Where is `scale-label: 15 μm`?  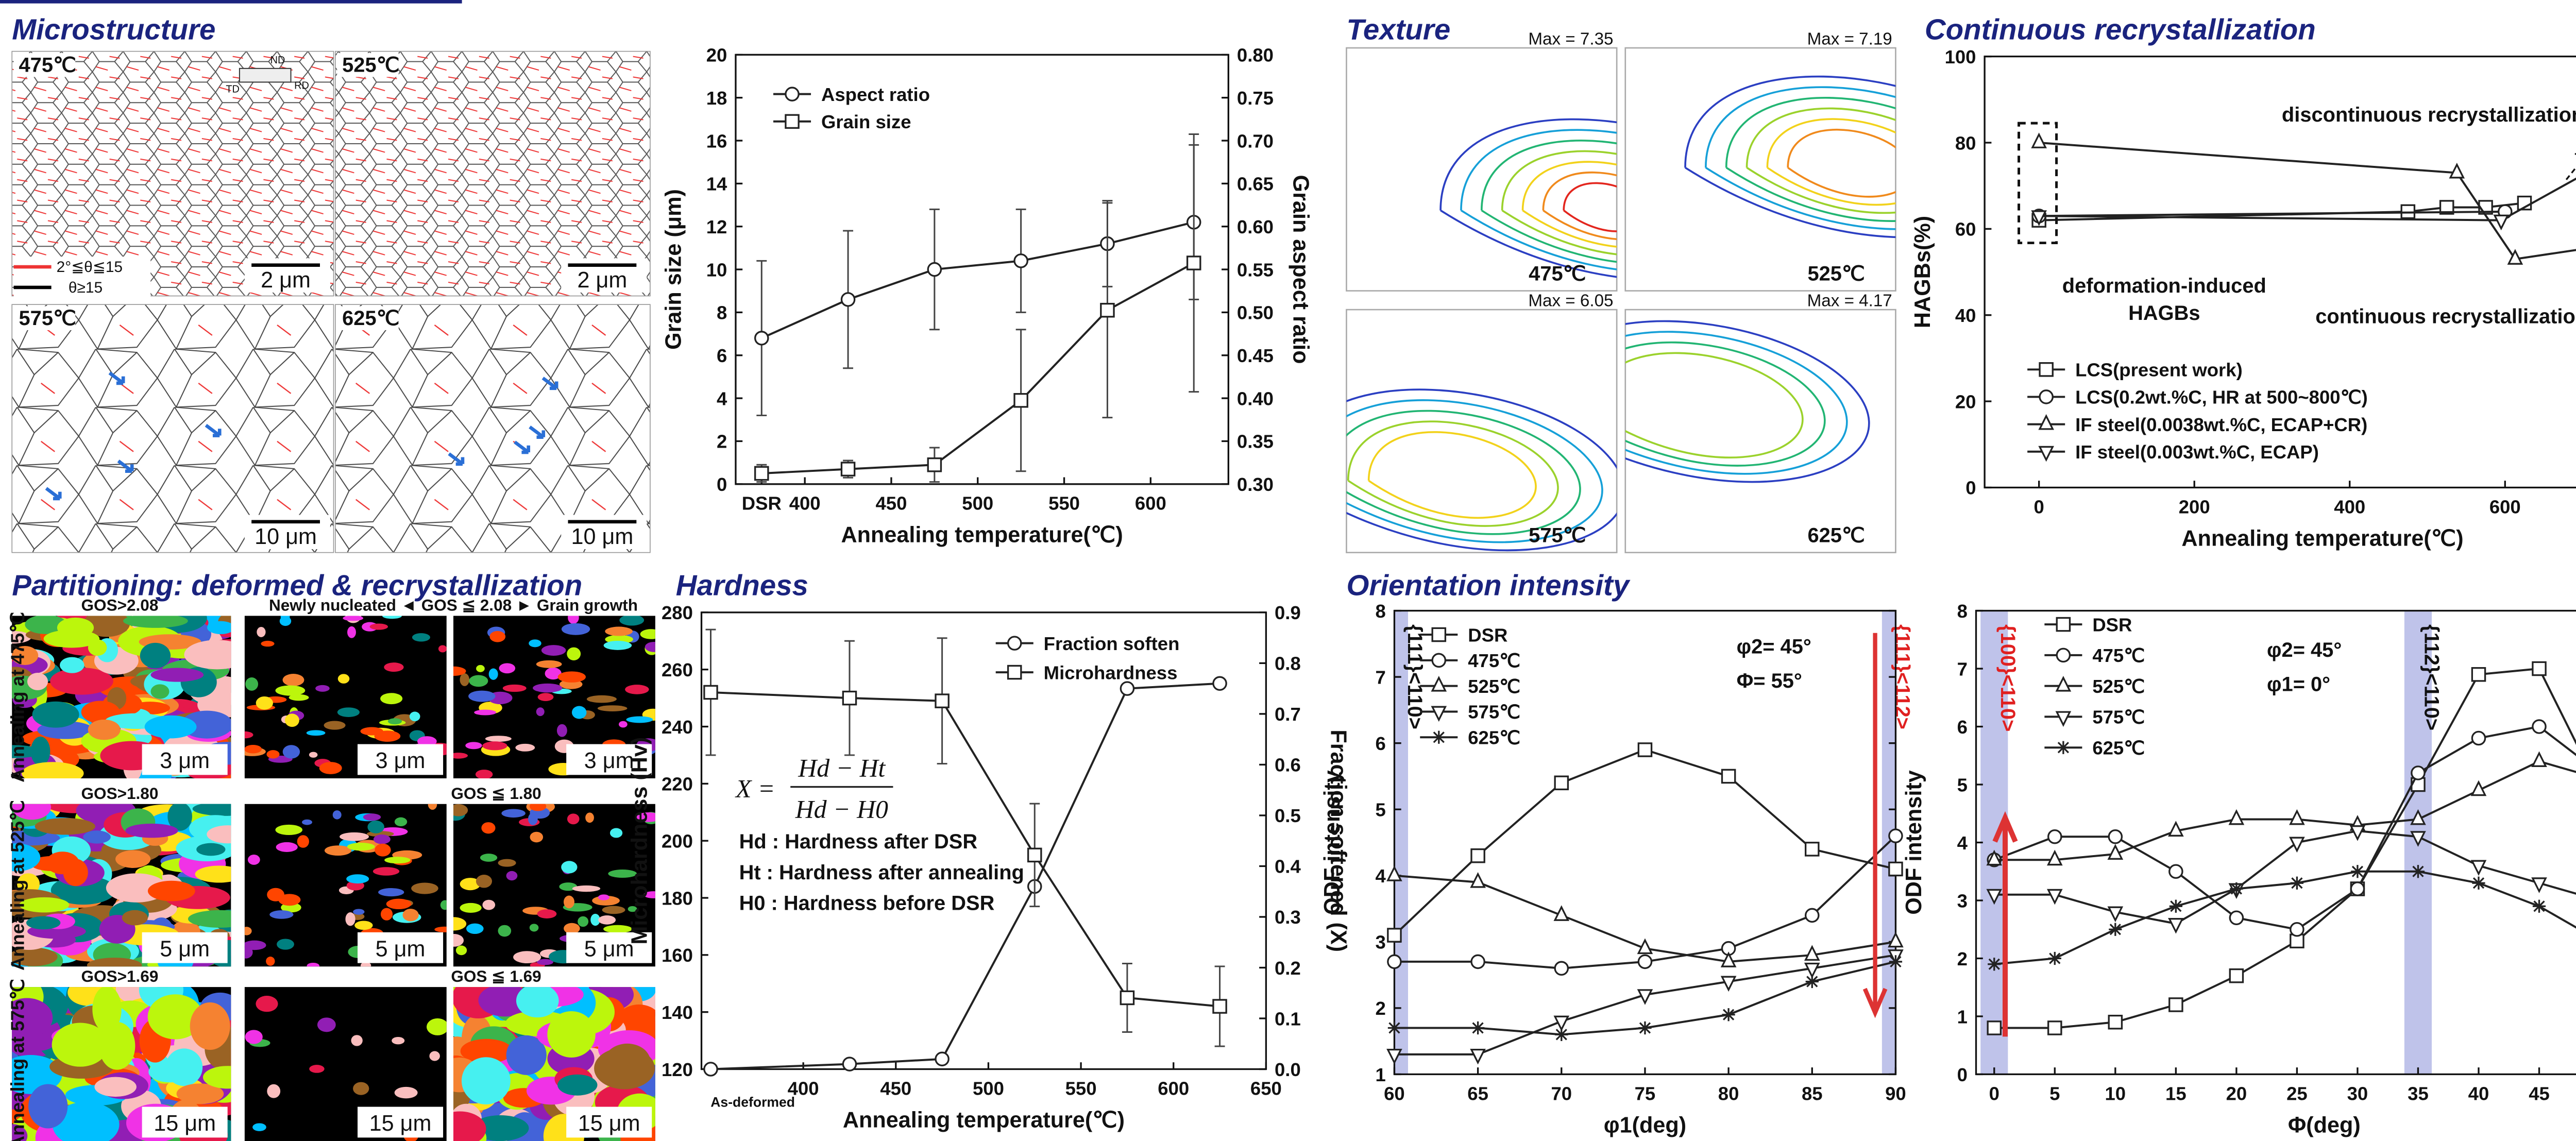 scale-label: 15 μm is located at coordinates (185, 1123).